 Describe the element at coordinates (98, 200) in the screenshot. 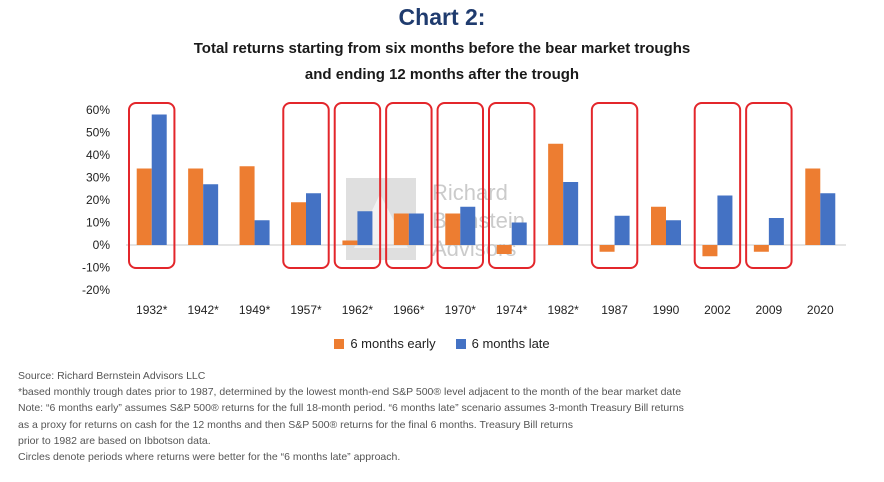

I see `y-tick-label: 20%` at that location.